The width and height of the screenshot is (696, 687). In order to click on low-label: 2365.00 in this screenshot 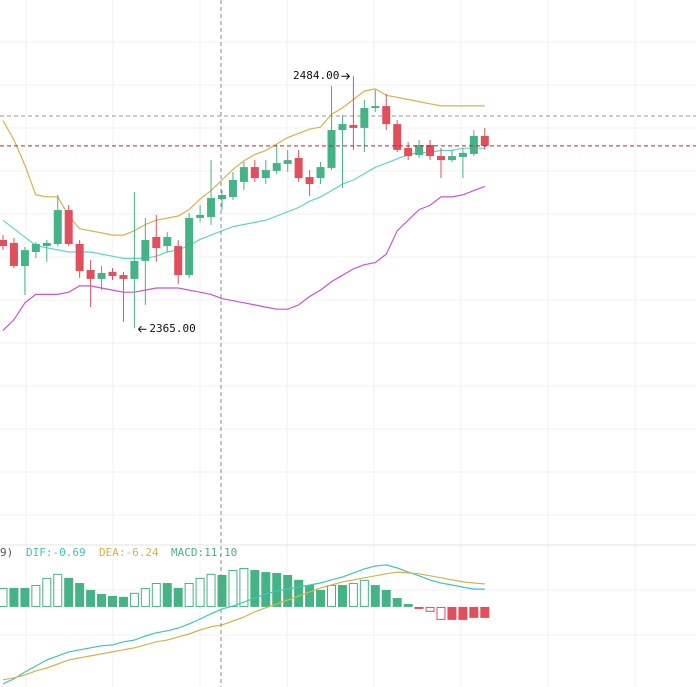, I will do `click(172, 328)`.